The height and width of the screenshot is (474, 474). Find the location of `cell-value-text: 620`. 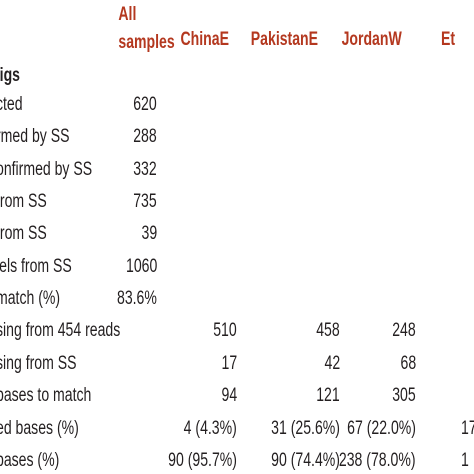

cell-value-text: 620 is located at coordinates (145, 104).